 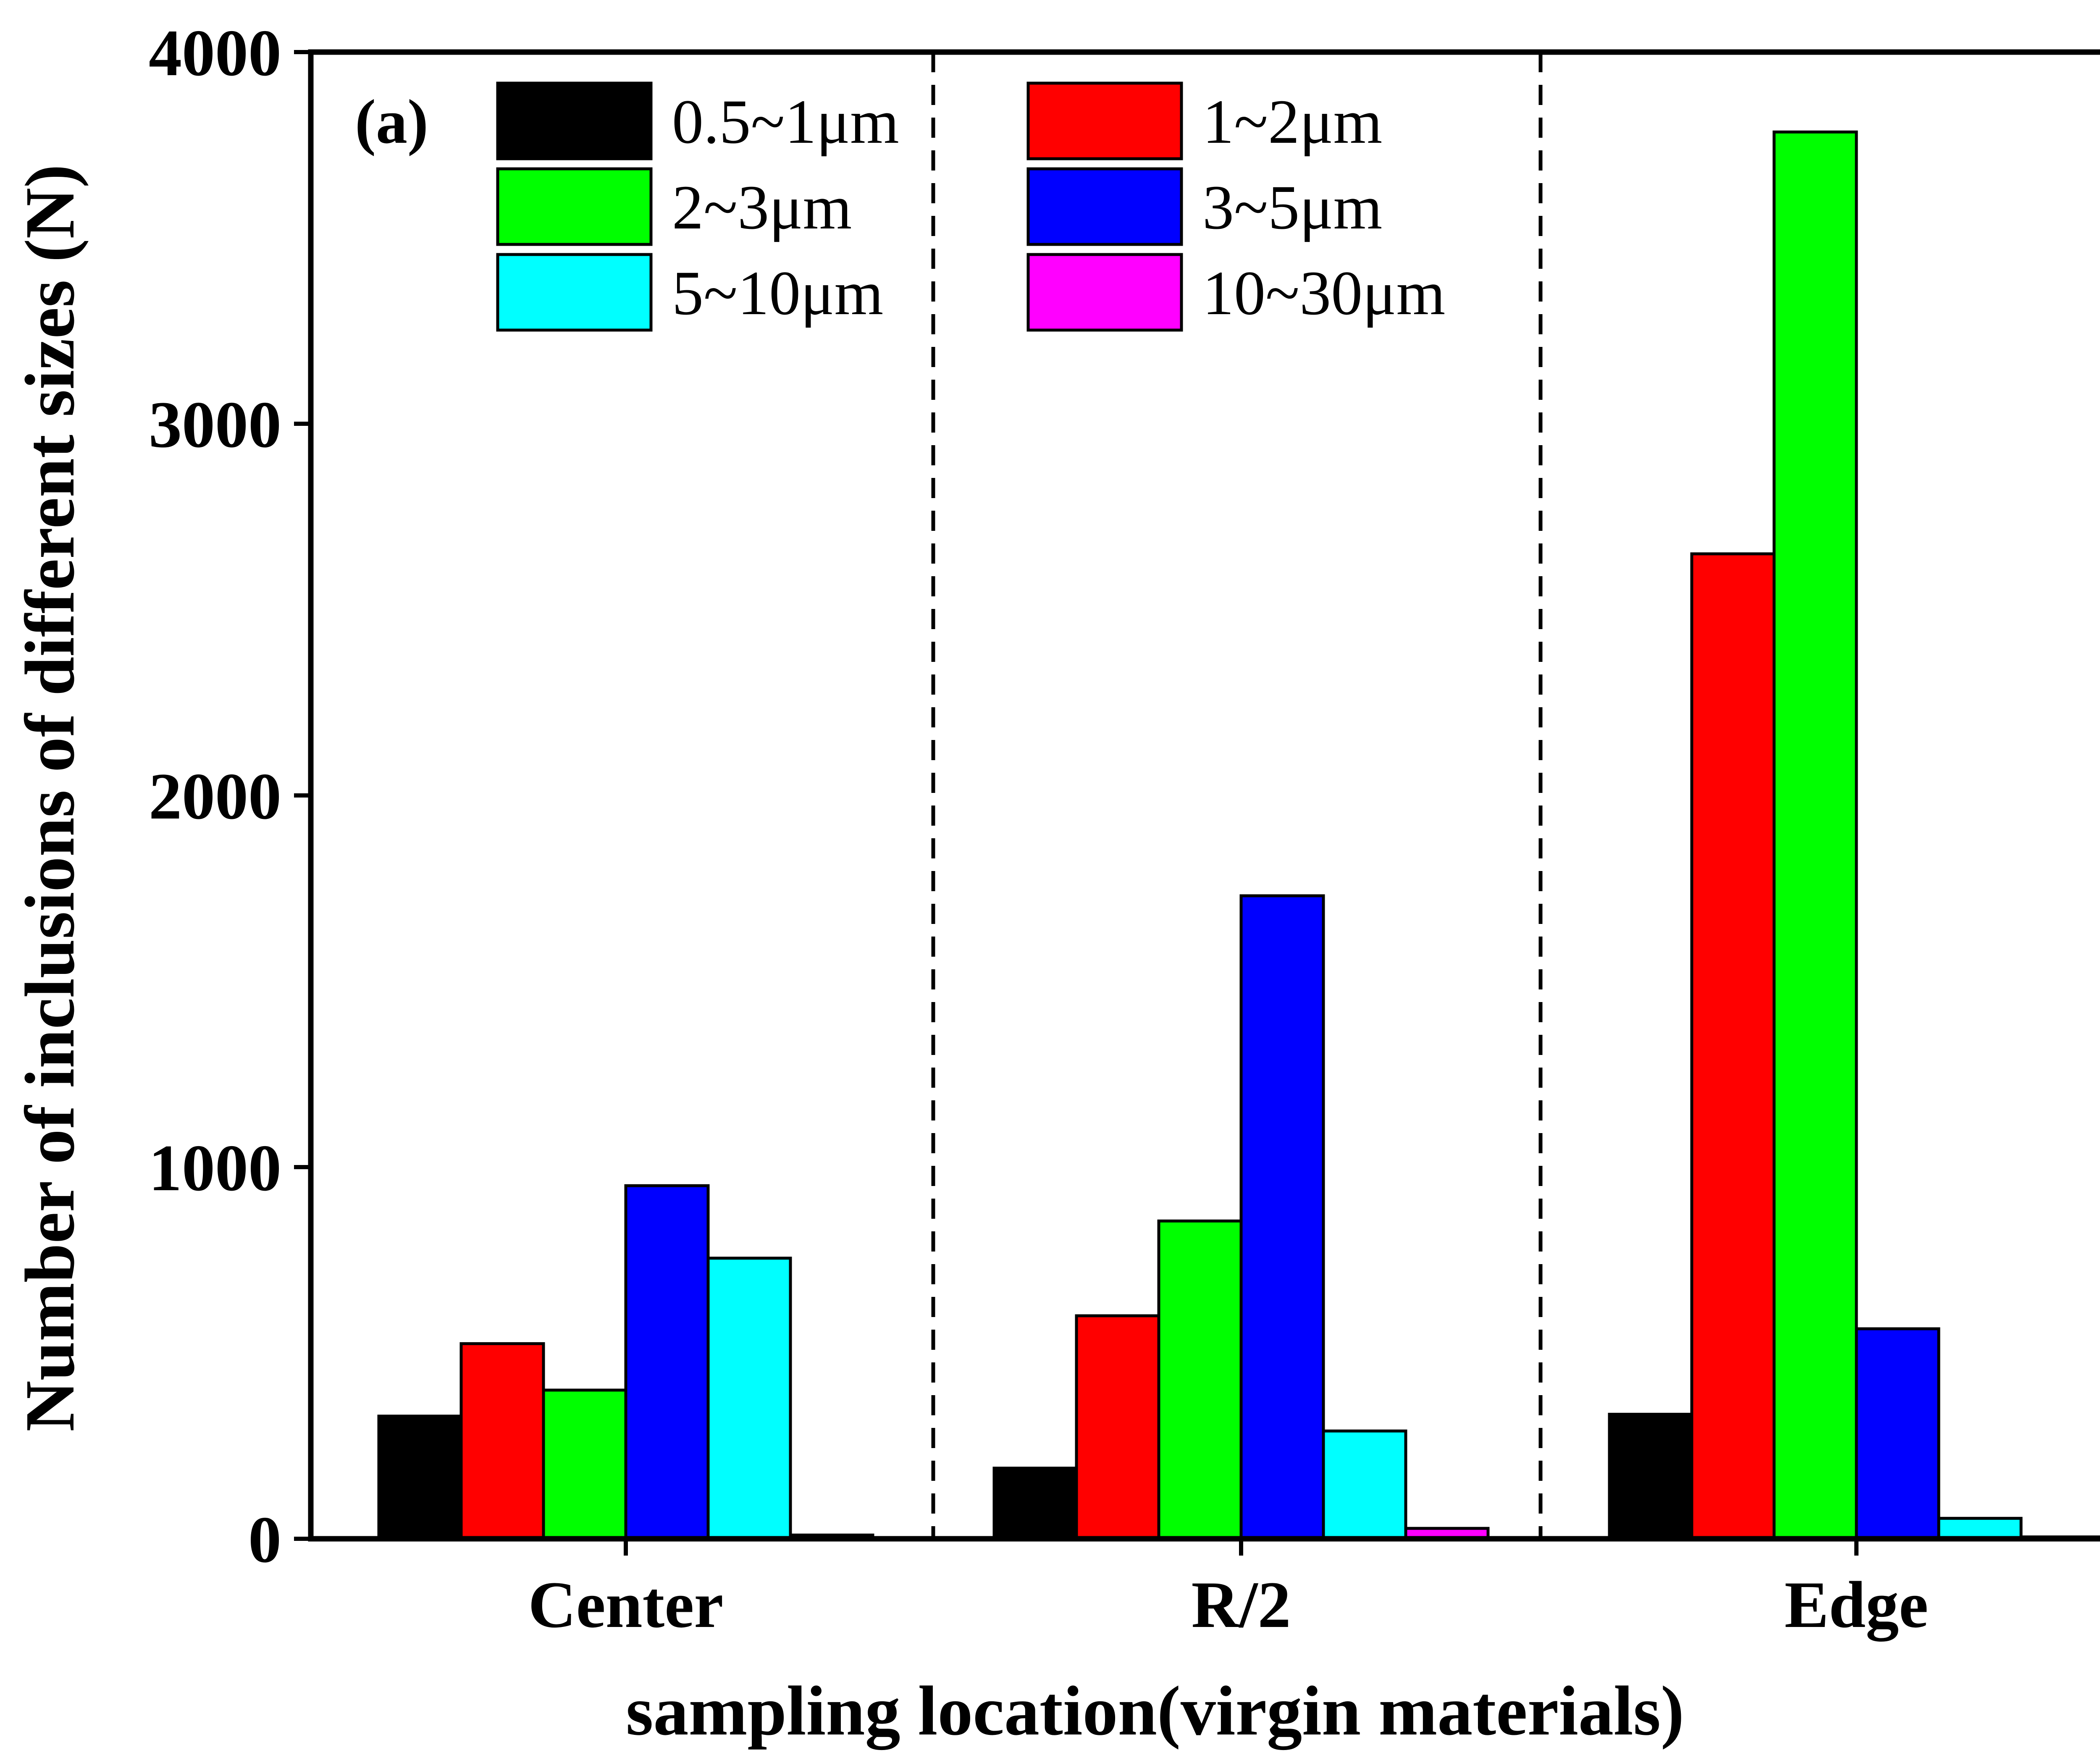 I want to click on panel-label: (a), so click(x=391, y=122).